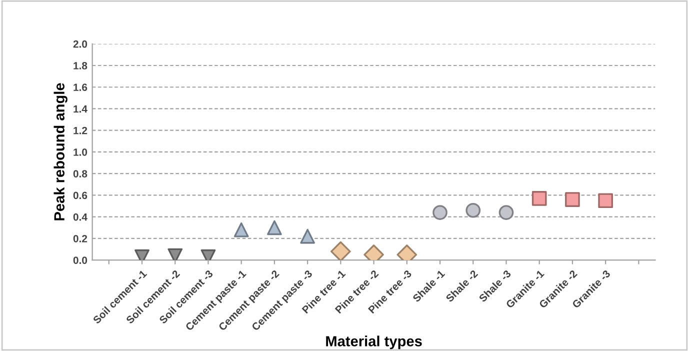 This screenshot has height=351, width=689. I want to click on y-tick-label: 0.6, so click(80, 196).